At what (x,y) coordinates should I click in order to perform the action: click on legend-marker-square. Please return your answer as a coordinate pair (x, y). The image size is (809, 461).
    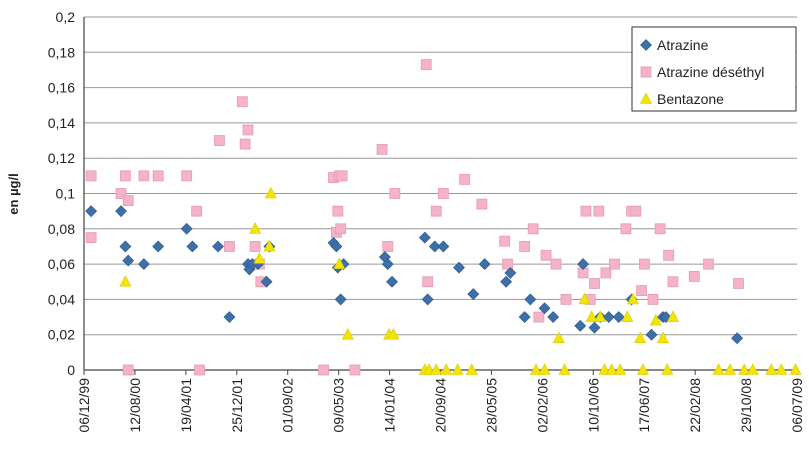
    Looking at the image, I should click on (646, 72).